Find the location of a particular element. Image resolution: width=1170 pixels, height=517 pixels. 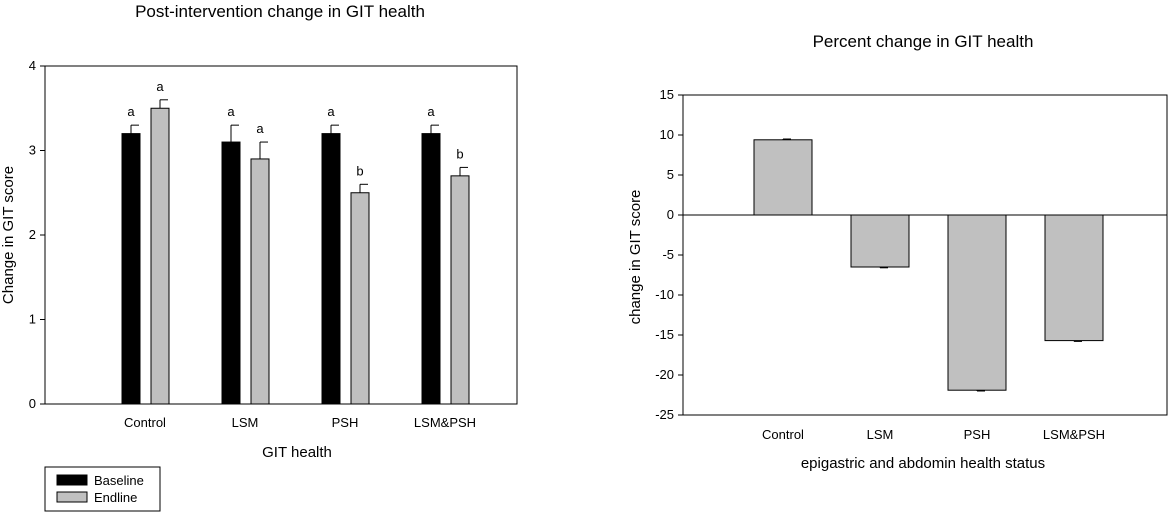

chart-2-title: Percent change in GIT health is located at coordinates (923, 41).